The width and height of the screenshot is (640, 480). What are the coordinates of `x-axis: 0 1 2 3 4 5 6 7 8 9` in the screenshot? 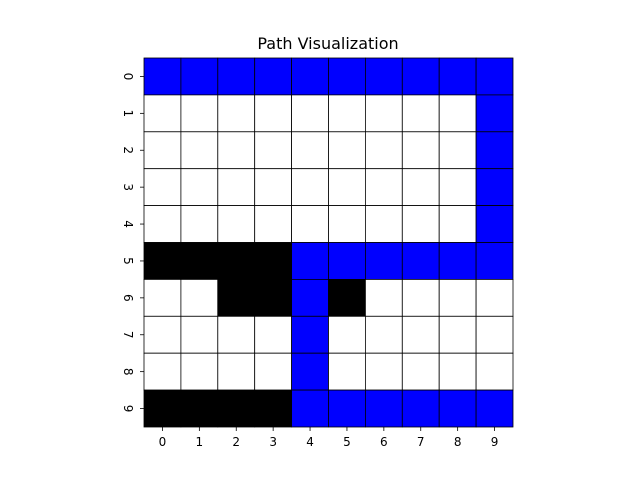 It's located at (328, 438).